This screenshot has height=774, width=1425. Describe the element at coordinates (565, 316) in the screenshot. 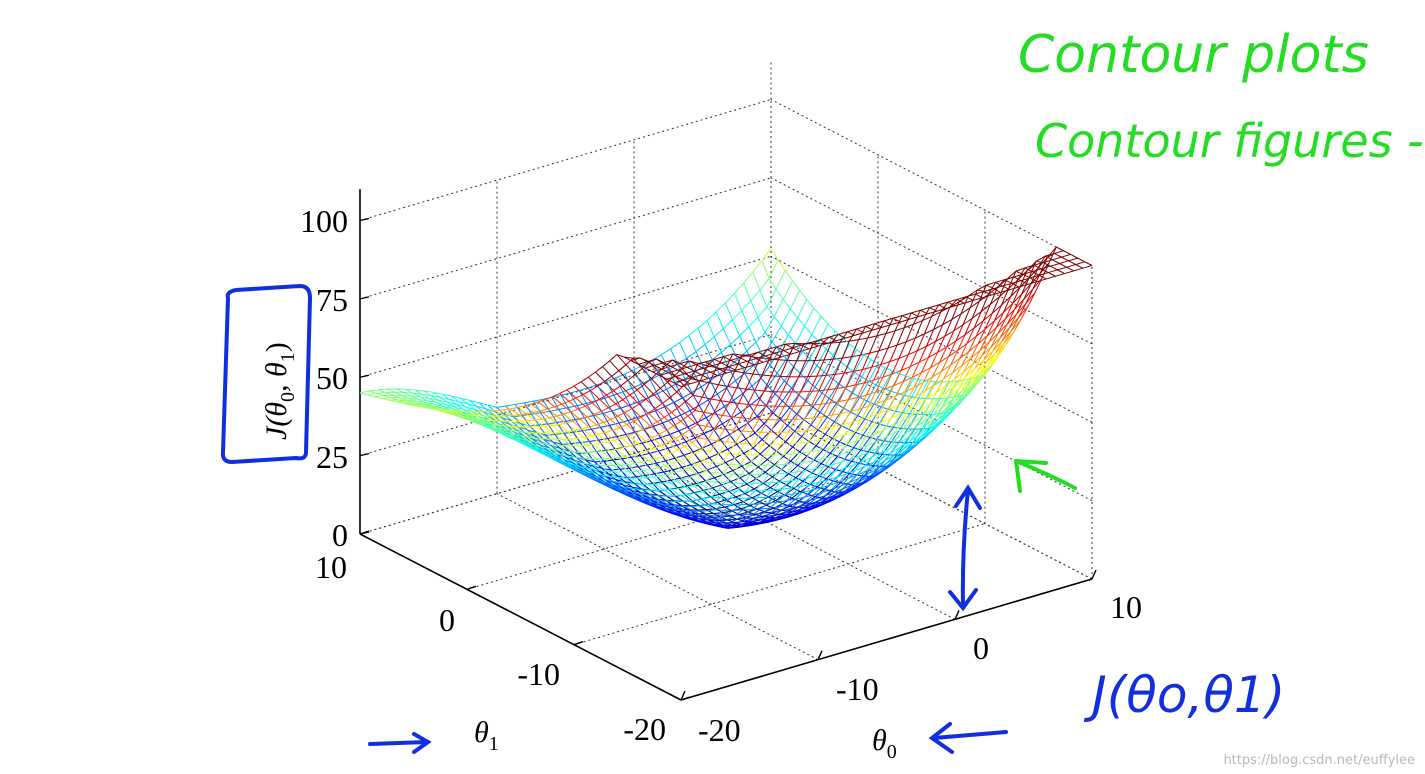

I see `back-wall-grid-line` at that location.